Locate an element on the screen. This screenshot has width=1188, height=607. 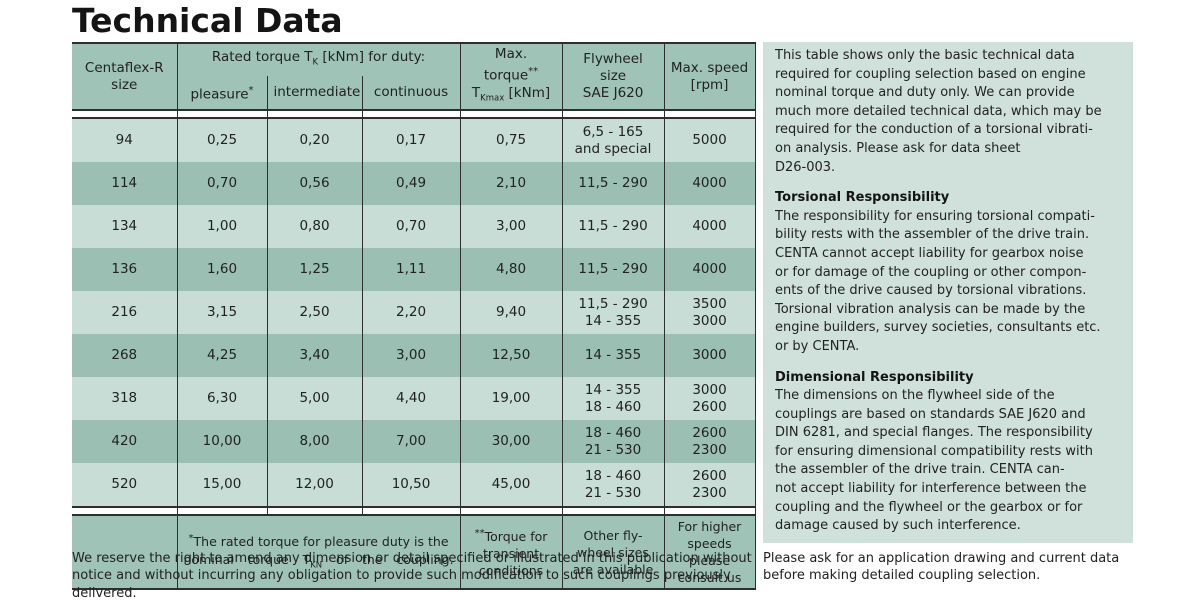
cell-flywheel: 14 - 355 18 - 460 is located at coordinates (613, 399).